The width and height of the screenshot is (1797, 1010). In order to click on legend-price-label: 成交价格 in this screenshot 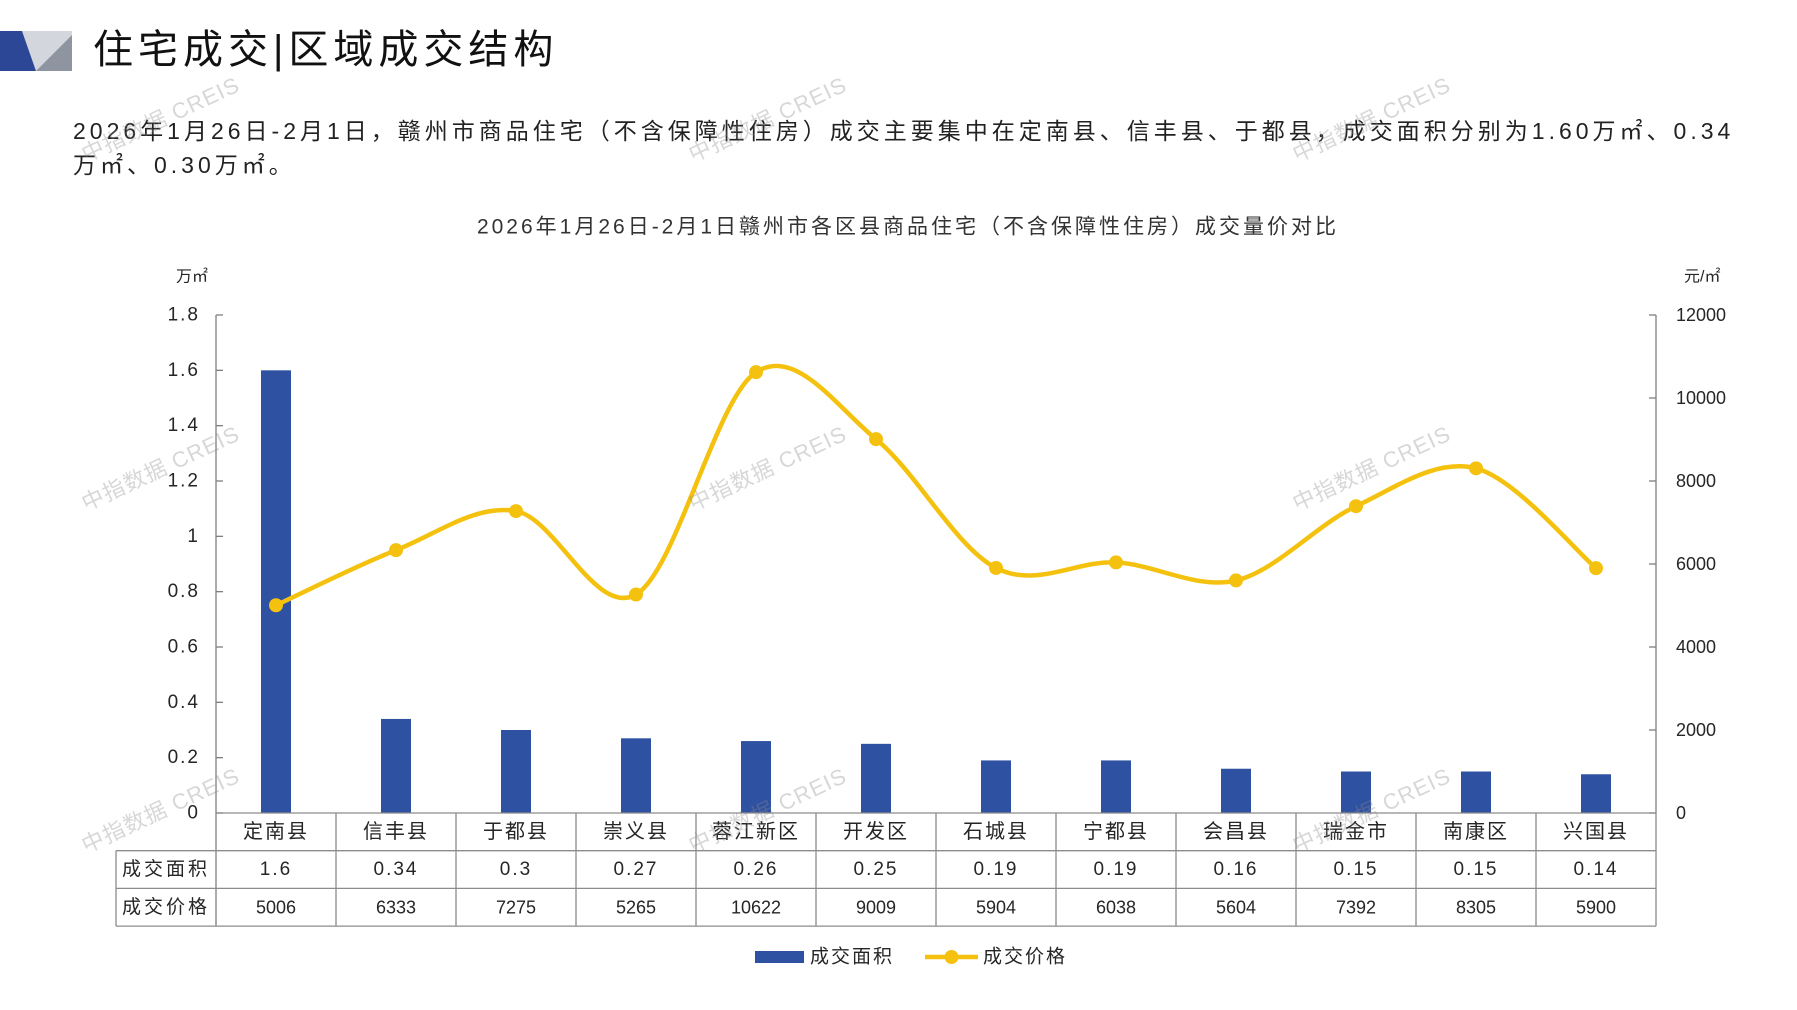, I will do `click(1025, 957)`.